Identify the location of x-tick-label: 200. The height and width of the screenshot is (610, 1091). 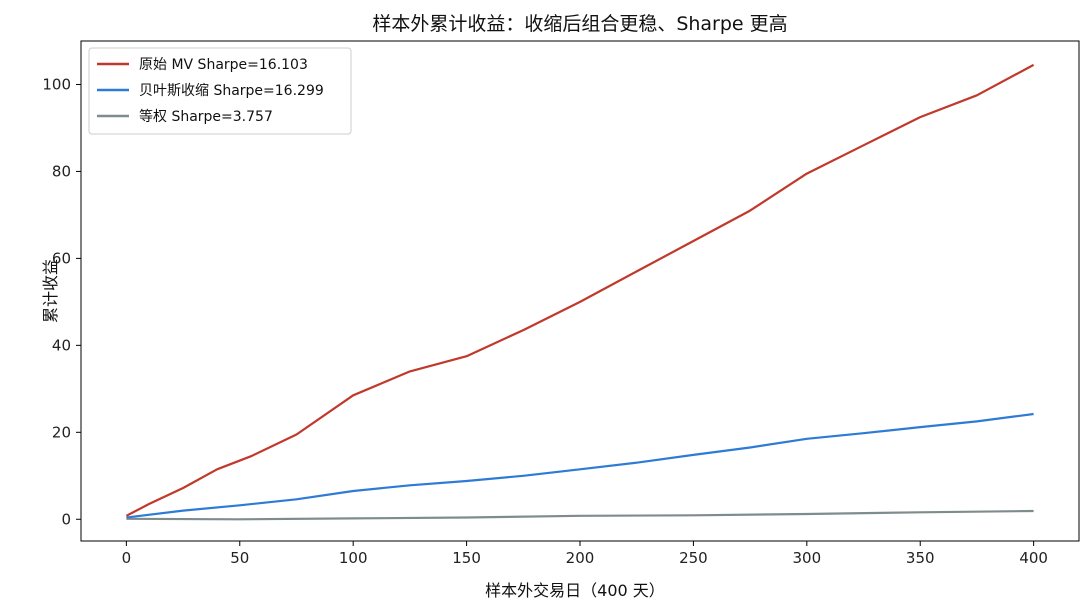
(580, 558).